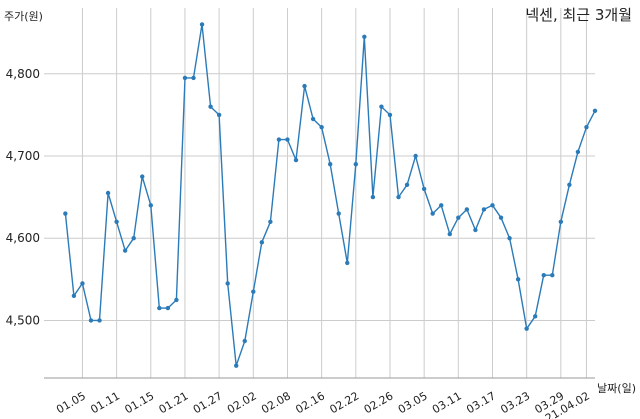  What do you see at coordinates (578, 15) in the screenshot?
I see `chart-title: 넥센, 최근 3개월` at bounding box center [578, 15].